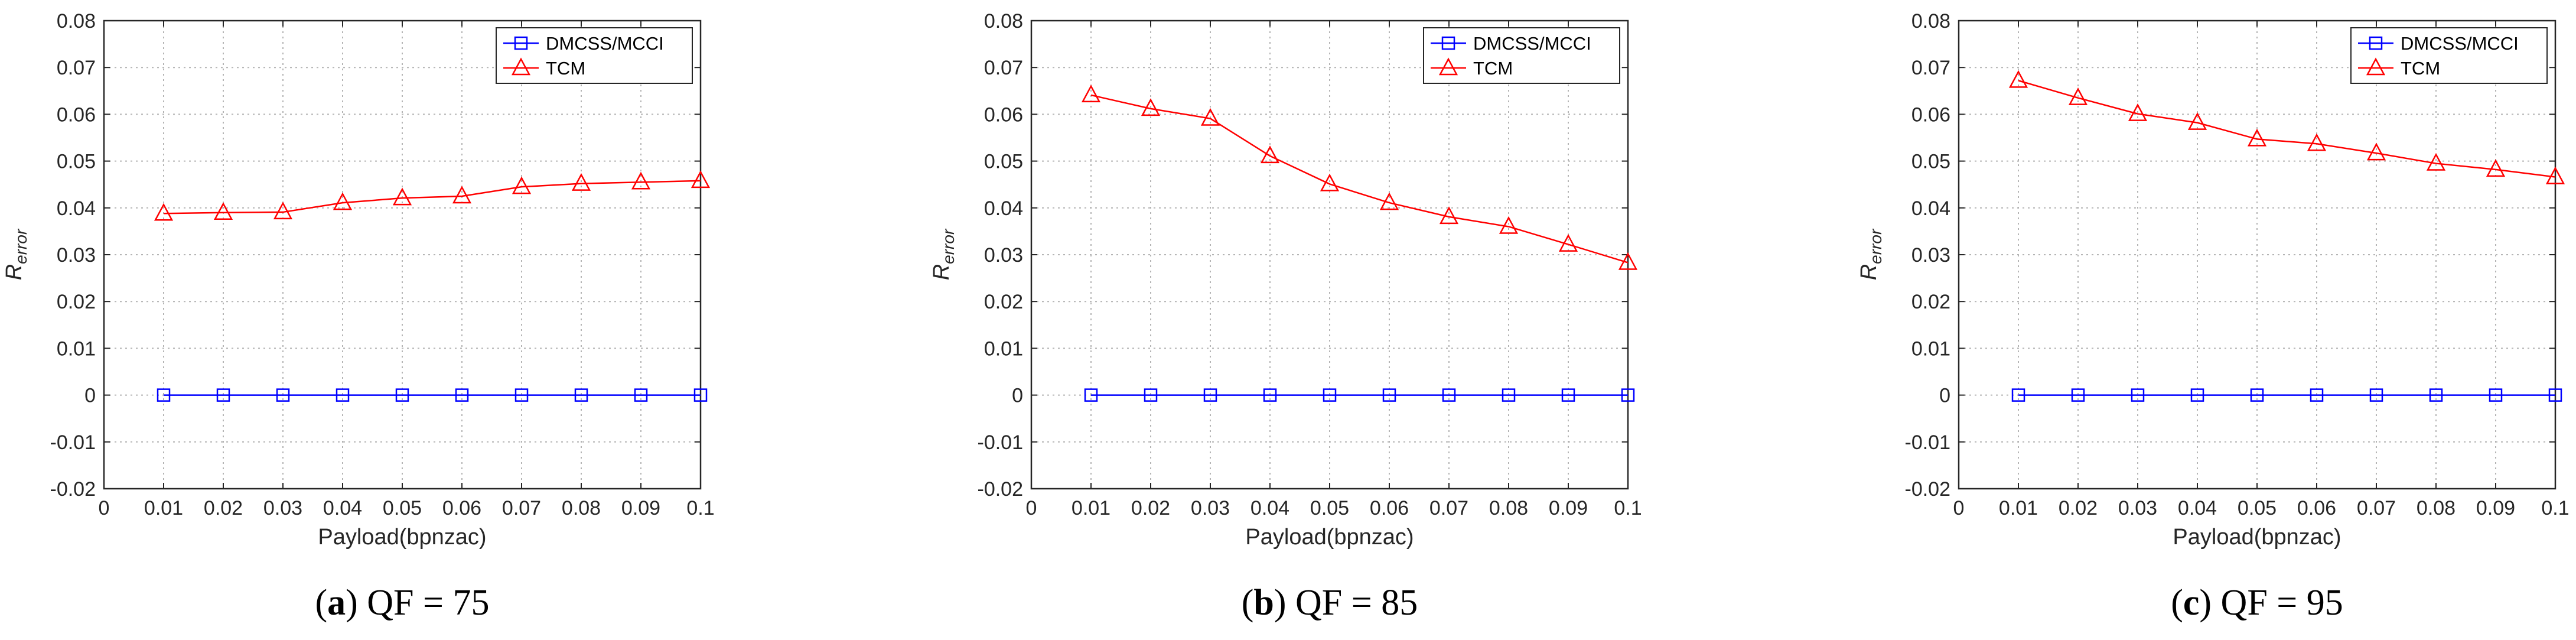 This screenshot has height=640, width=2576. What do you see at coordinates (1003, 68) in the screenshot?
I see `y-tick-label: 0.07` at bounding box center [1003, 68].